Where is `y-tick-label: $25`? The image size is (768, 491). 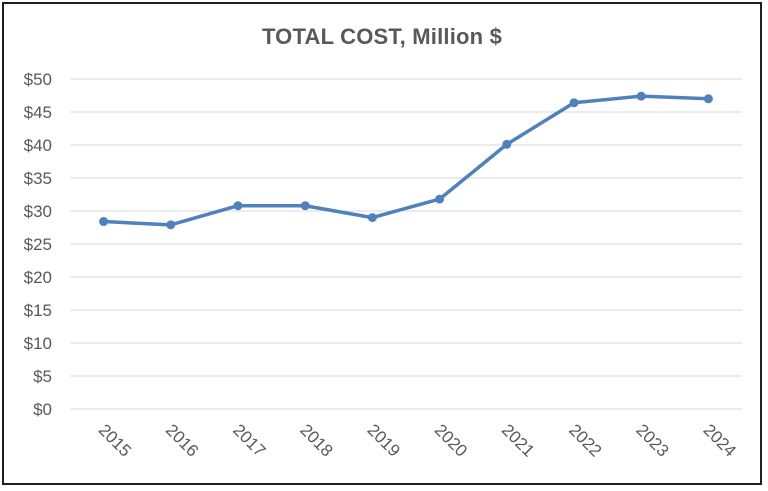
y-tick-label: $25 is located at coordinates (38, 244).